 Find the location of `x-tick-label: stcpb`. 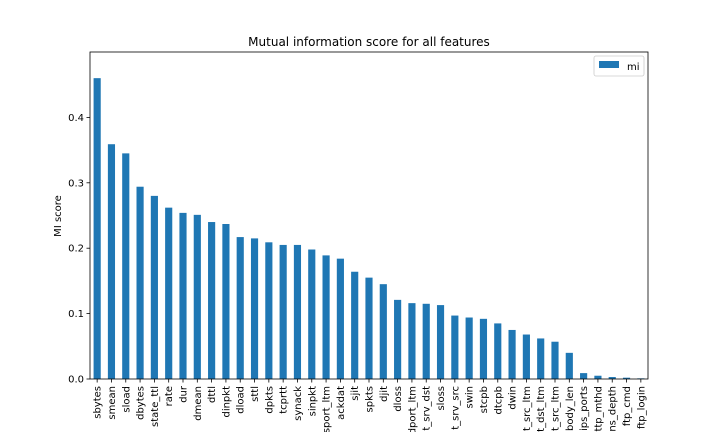

x-tick-label: stcpb is located at coordinates (484, 399).